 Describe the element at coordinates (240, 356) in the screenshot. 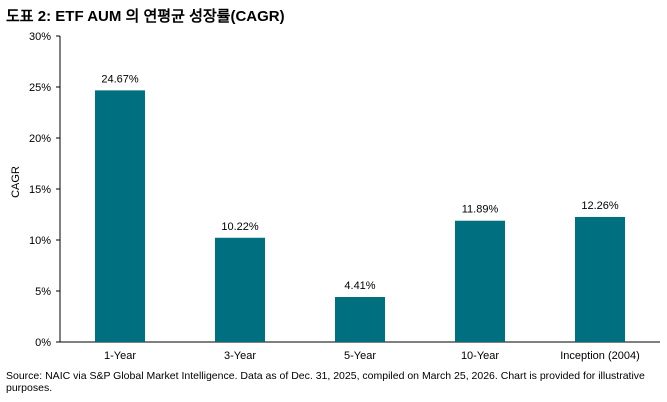

I see `x-tick-label: 3-Year` at that location.